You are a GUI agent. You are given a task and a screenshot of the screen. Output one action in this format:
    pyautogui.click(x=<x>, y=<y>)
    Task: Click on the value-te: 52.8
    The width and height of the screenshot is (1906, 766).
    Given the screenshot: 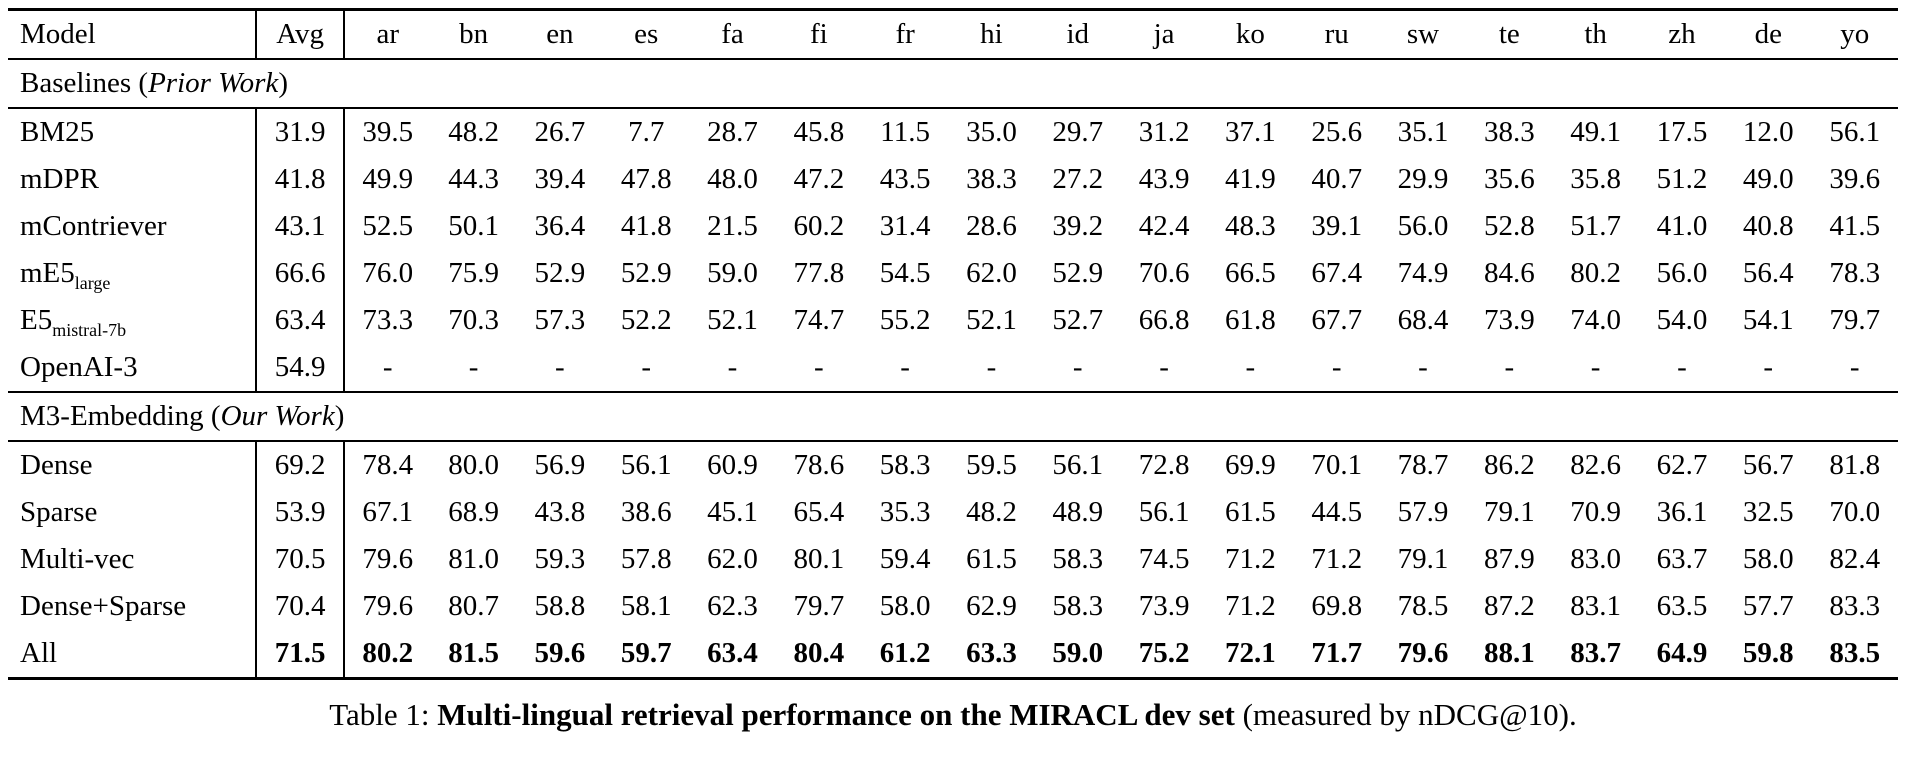 What is the action you would take?
    pyautogui.click(x=1509, y=226)
    